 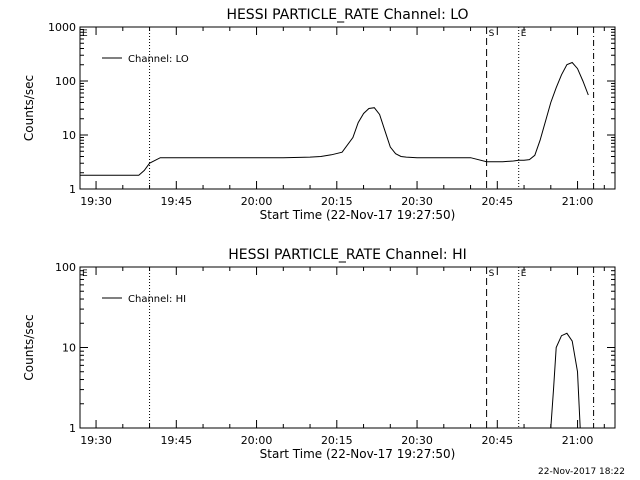 I want to click on chart-title: HESSI PARTICLE_RATE Channel: LO, so click(x=347, y=15).